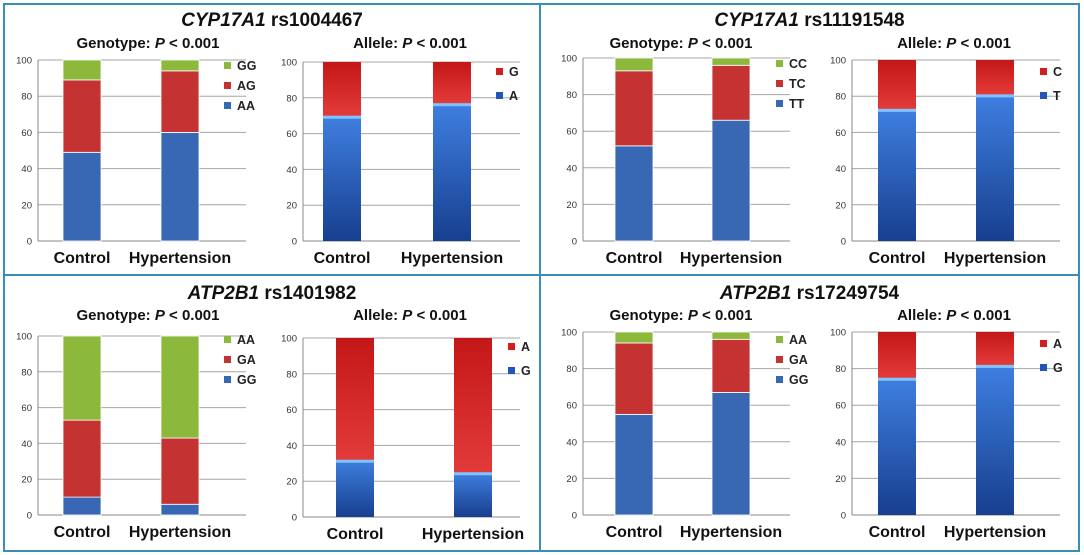  I want to click on bar-gg-control, so click(82, 70).